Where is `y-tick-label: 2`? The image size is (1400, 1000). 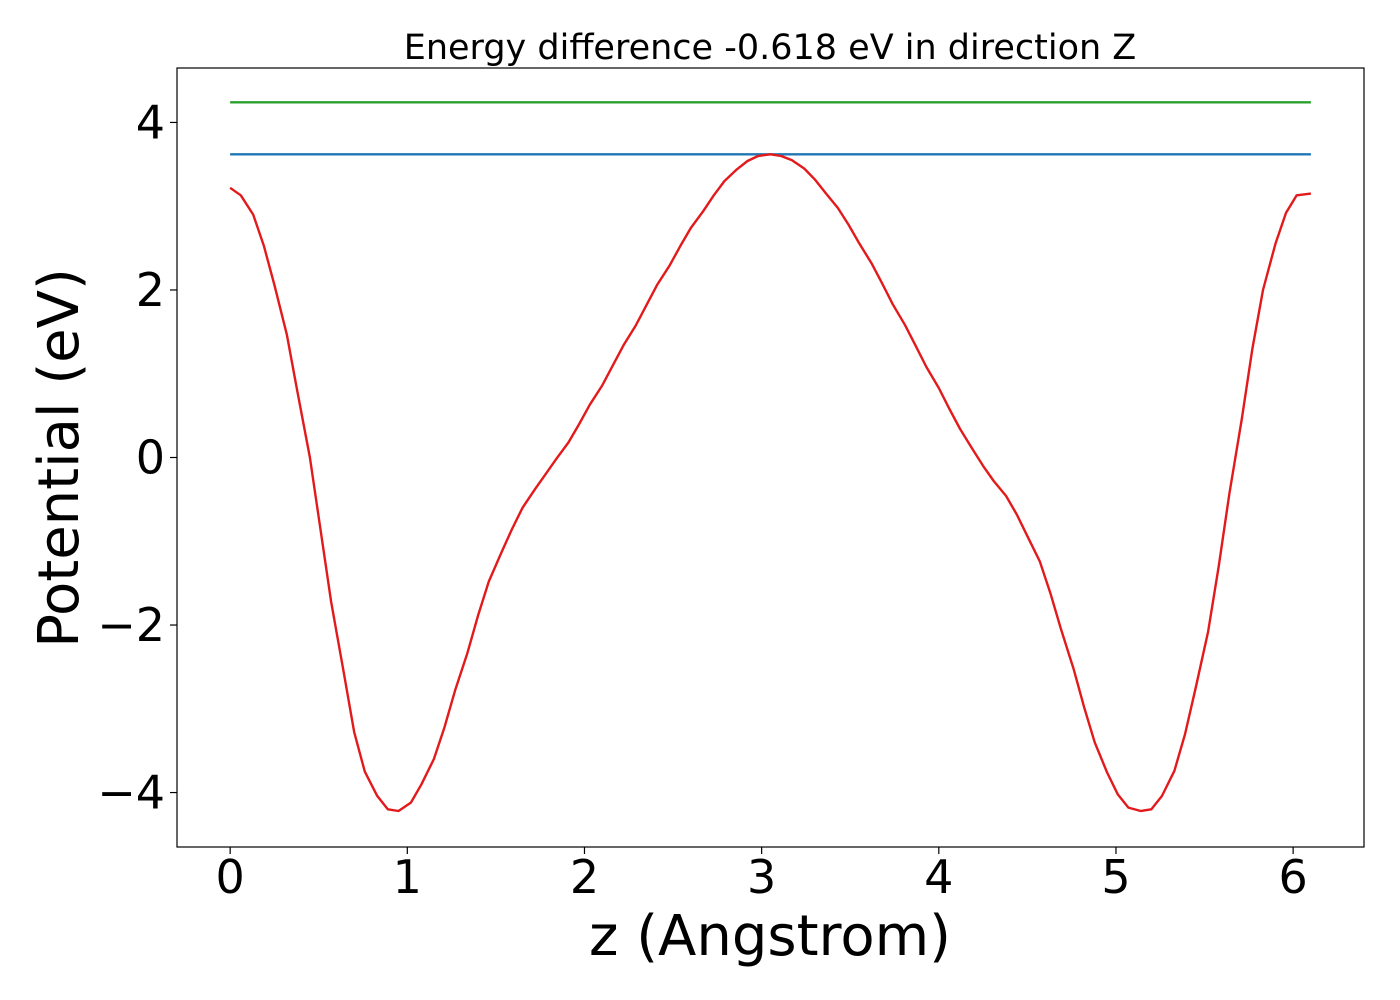 y-tick-label: 2 is located at coordinates (150, 290).